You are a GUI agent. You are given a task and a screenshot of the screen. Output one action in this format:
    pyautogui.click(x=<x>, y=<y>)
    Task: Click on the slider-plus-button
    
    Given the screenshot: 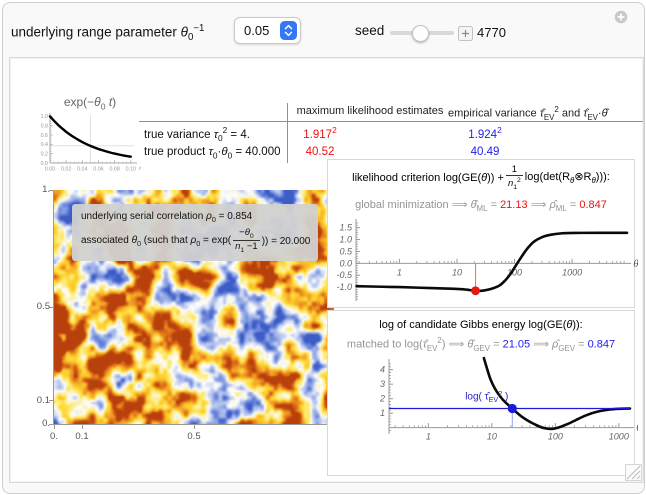 What is the action you would take?
    pyautogui.click(x=465, y=33)
    